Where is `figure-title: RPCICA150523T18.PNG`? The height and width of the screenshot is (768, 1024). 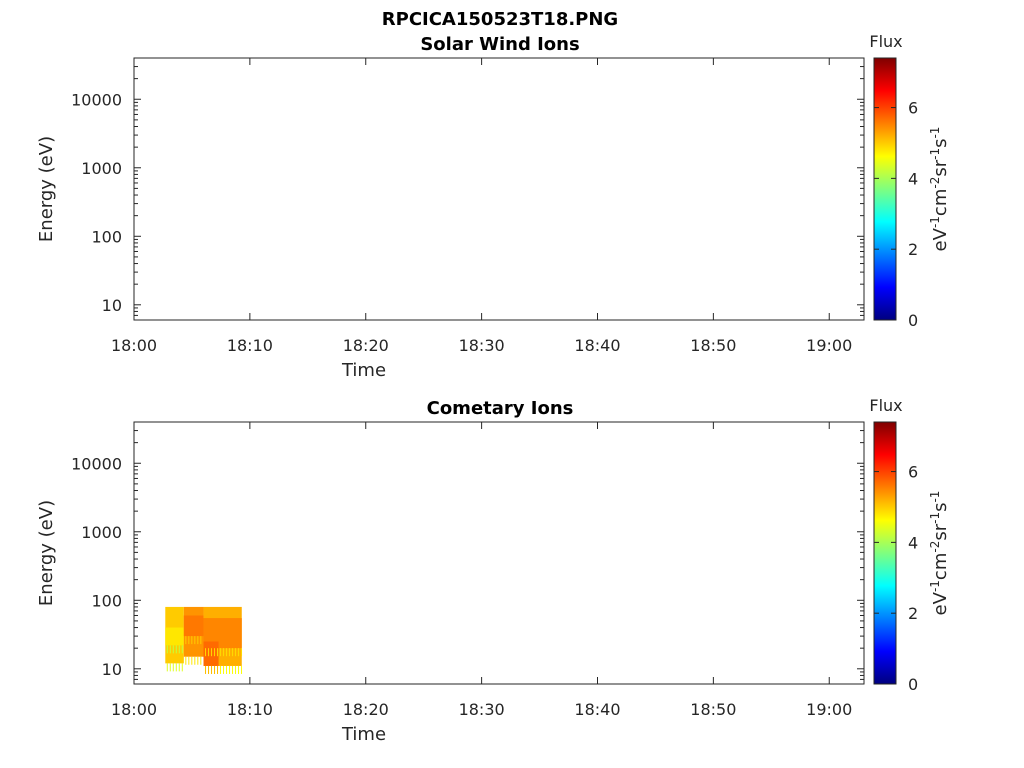 figure-title: RPCICA150523T18.PNG is located at coordinates (500, 19).